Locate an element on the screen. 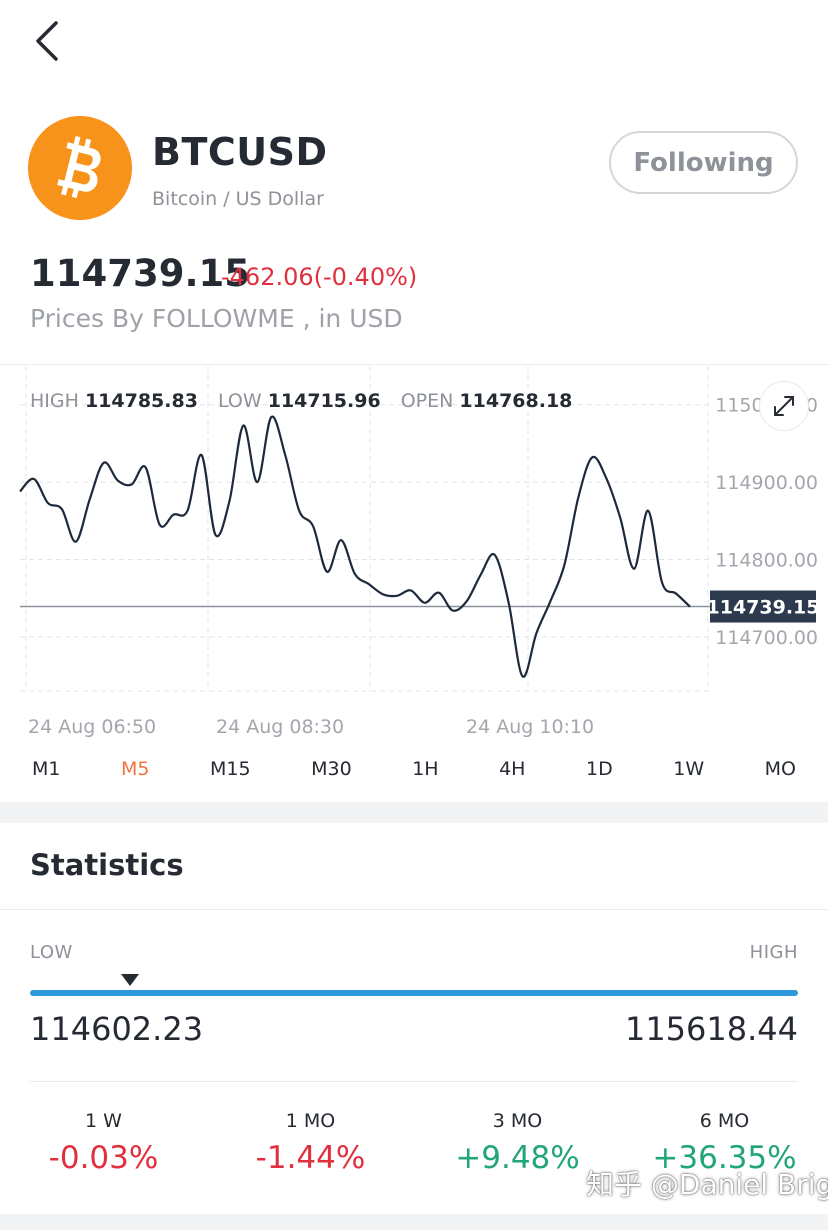 This screenshot has height=1230, width=828. bitcoin-icon is located at coordinates (79, 167).